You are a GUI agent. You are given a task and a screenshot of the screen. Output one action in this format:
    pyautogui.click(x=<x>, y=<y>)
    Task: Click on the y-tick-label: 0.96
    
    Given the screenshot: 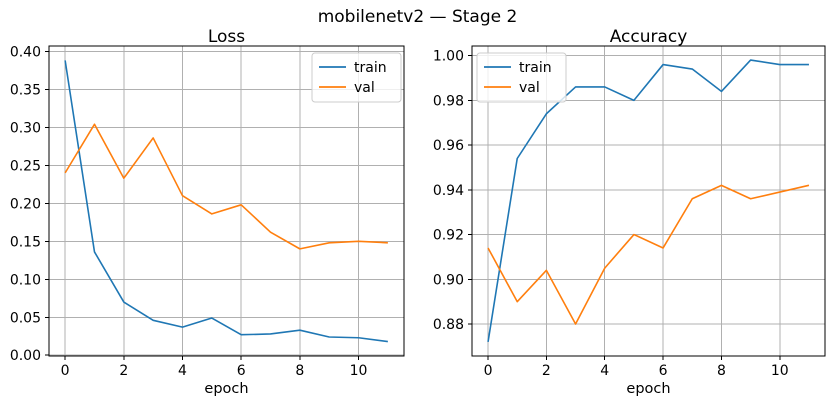 What is the action you would take?
    pyautogui.click(x=448, y=146)
    